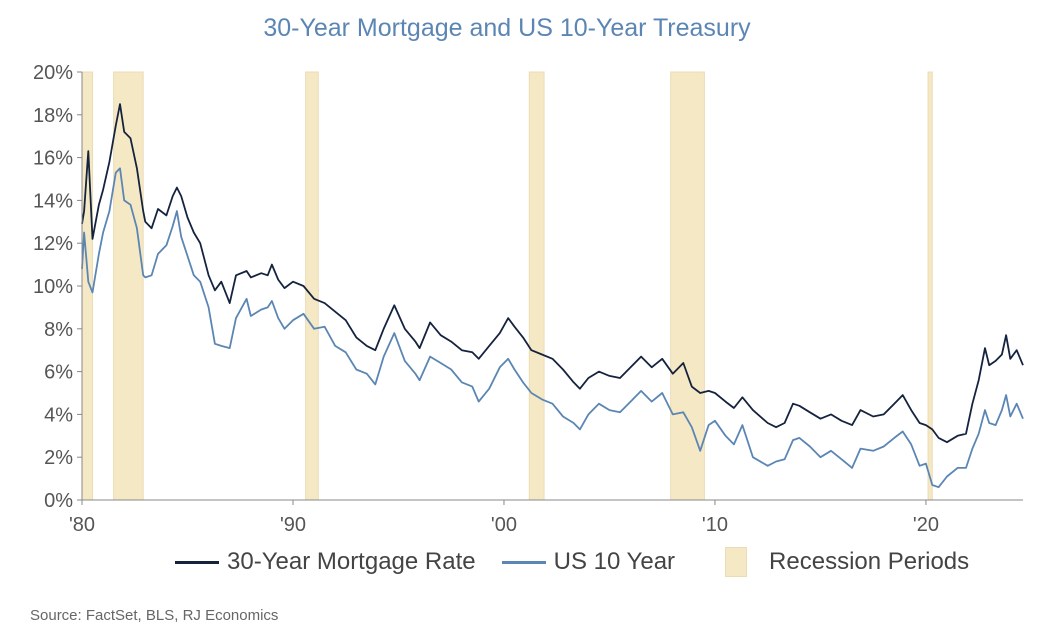 The image size is (1050, 640). What do you see at coordinates (53, 116) in the screenshot?
I see `y-tick-label-9: 18%` at bounding box center [53, 116].